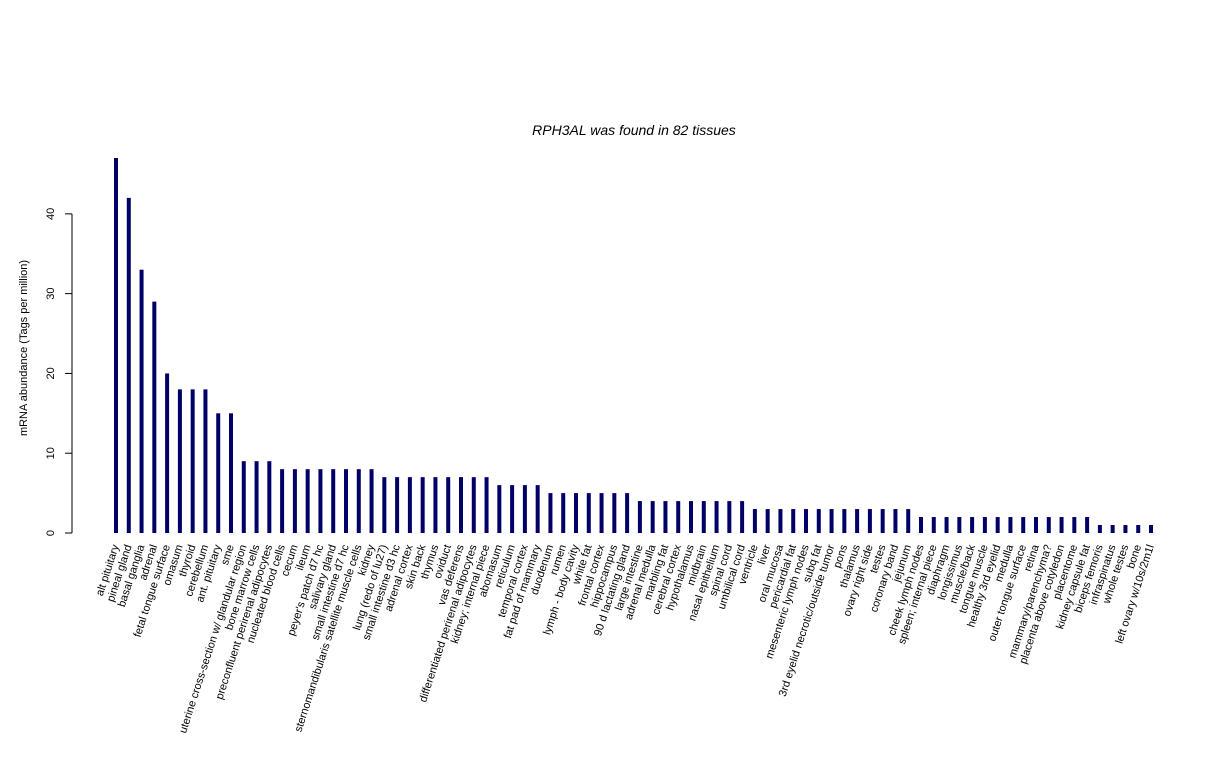 The width and height of the screenshot is (1224, 773). Describe the element at coordinates (51, 214) in the screenshot. I see `y-tick-label: 40` at that location.